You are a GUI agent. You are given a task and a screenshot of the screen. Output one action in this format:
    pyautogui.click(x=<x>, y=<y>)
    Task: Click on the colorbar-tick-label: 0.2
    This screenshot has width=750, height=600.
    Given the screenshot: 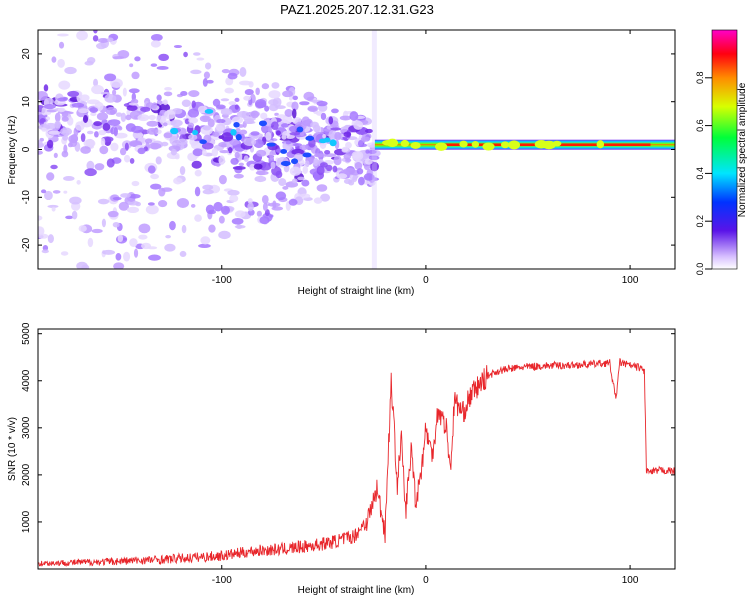 What is the action you would take?
    pyautogui.click(x=700, y=221)
    